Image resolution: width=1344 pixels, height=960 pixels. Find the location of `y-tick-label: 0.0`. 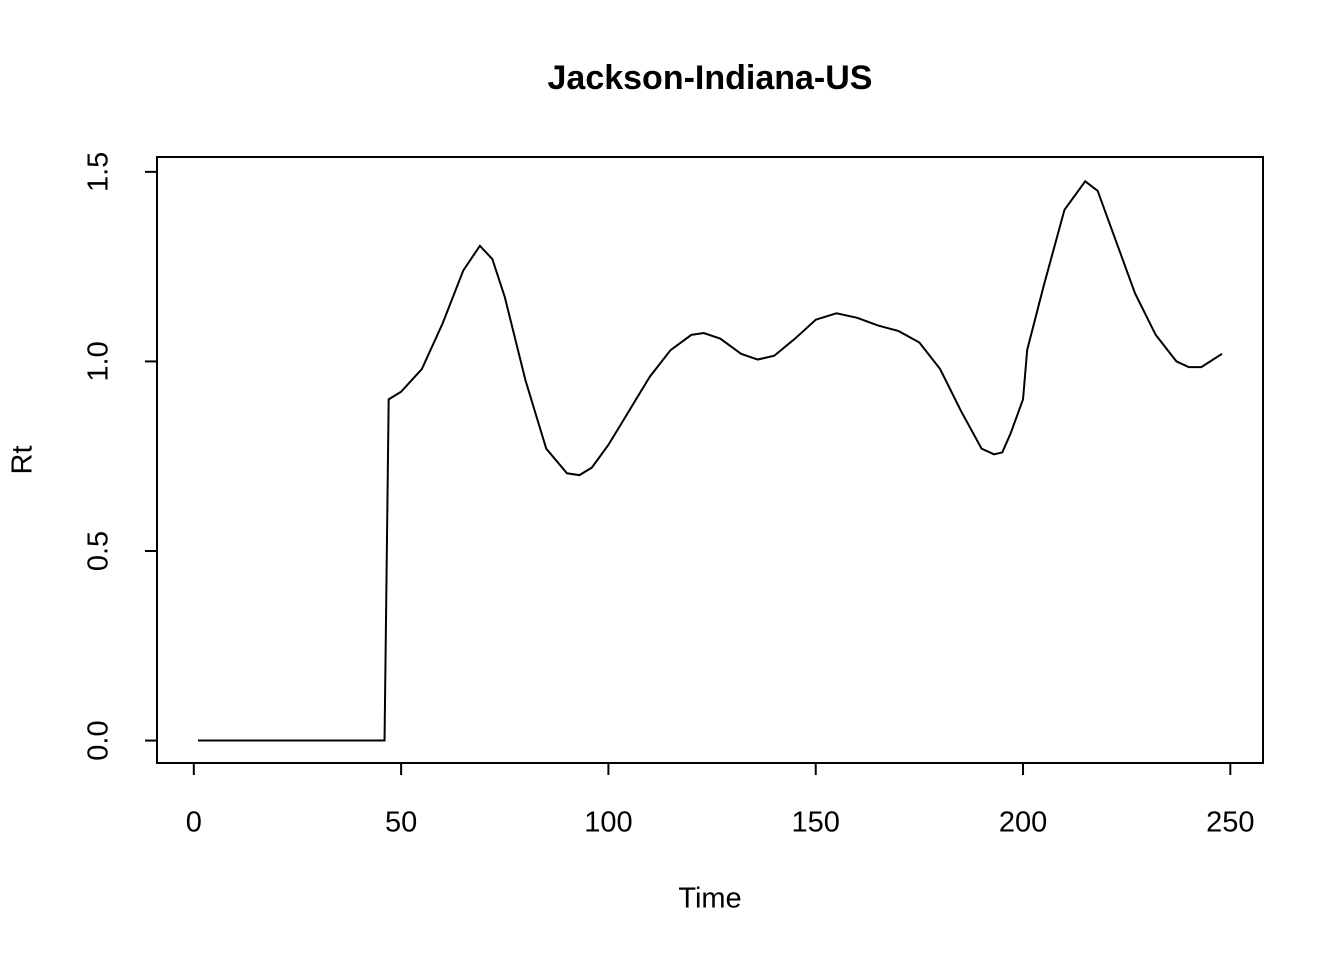

y-tick-label: 0.0 is located at coordinates (99, 740).